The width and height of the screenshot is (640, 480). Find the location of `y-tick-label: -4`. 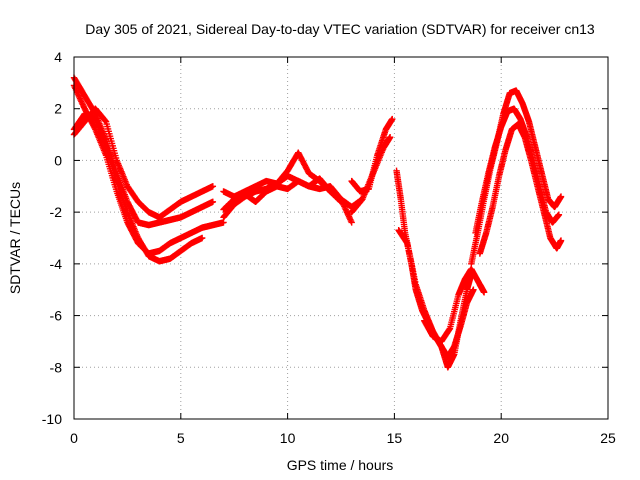

y-tick-label: -4 is located at coordinates (56, 264).